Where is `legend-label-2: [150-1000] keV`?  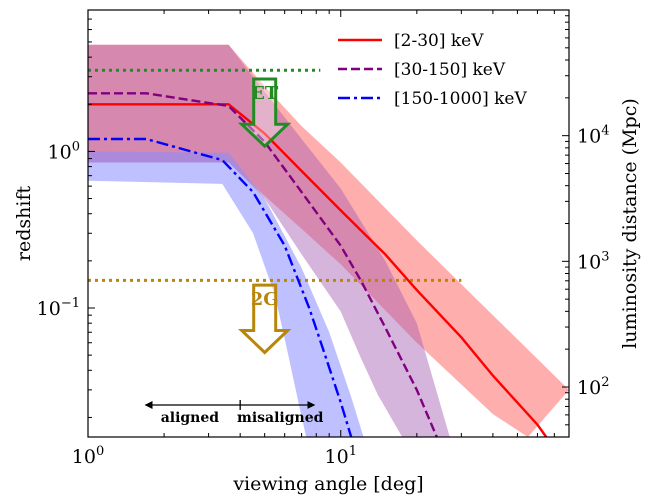
legend-label-2: [150-1000] keV is located at coordinates (460, 99).